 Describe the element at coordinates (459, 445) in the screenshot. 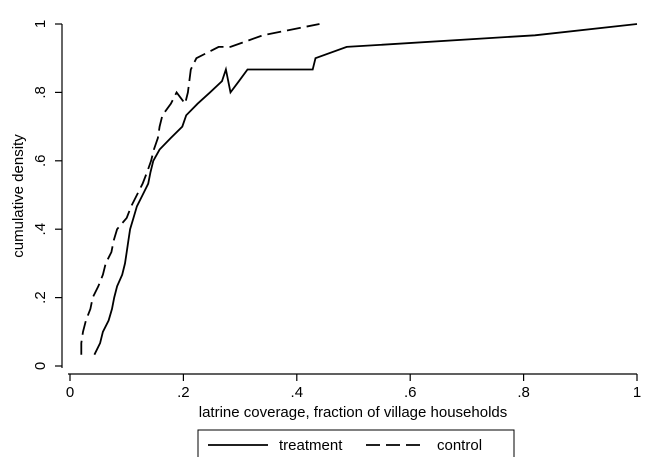

I see `legend-label-control: control` at that location.